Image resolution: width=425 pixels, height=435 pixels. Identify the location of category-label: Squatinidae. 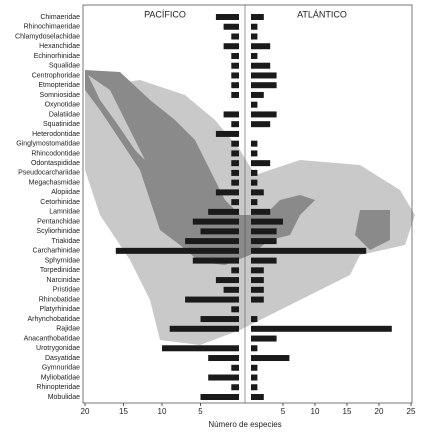
(61, 124).